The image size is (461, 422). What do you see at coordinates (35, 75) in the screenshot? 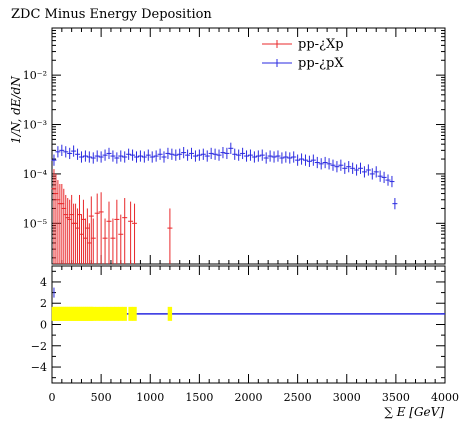
I see `y-tick-label-main: 10⁻²` at bounding box center [35, 75].